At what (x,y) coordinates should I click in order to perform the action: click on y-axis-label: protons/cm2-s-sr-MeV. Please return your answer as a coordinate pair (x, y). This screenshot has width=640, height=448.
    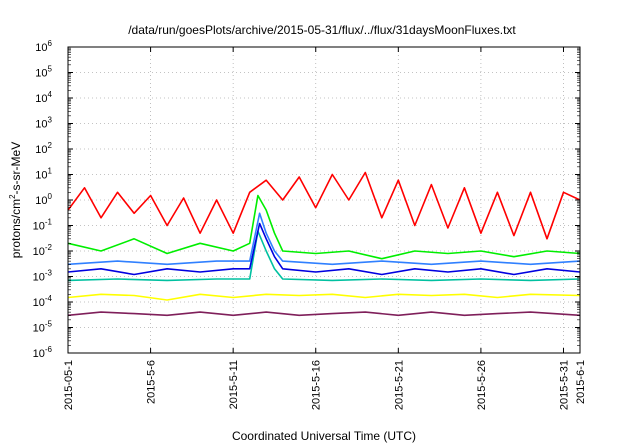
    Looking at the image, I should click on (15, 200).